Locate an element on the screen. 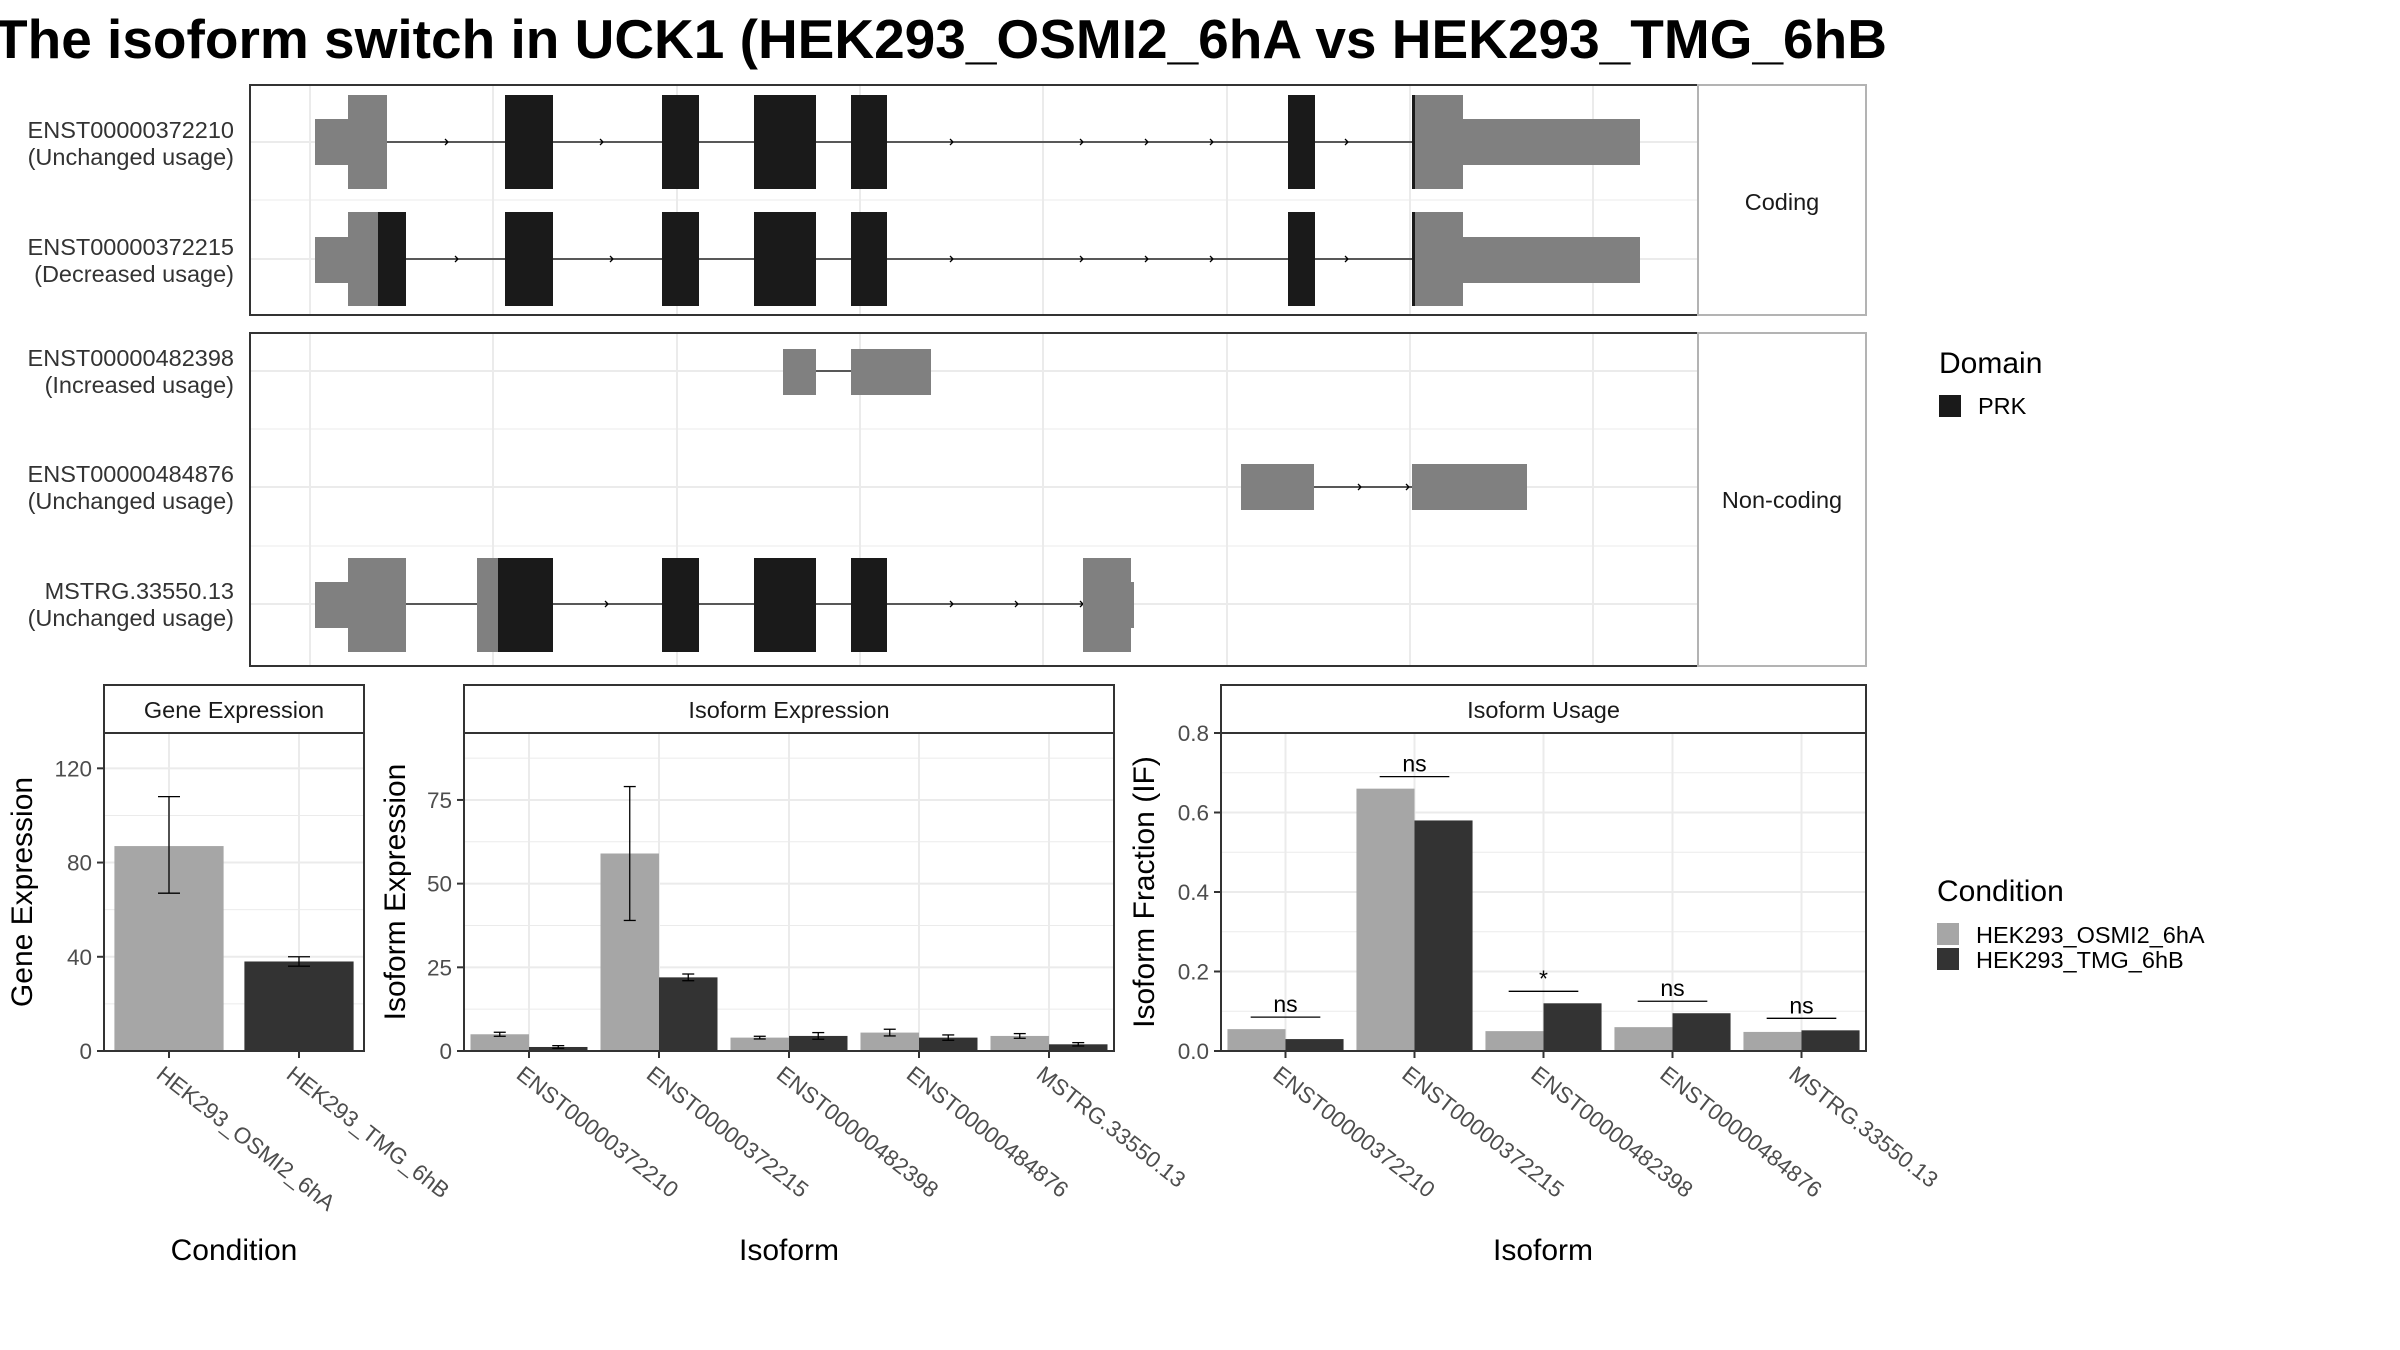 The height and width of the screenshot is (1350, 2400). coding-strip is located at coordinates (1782, 200).